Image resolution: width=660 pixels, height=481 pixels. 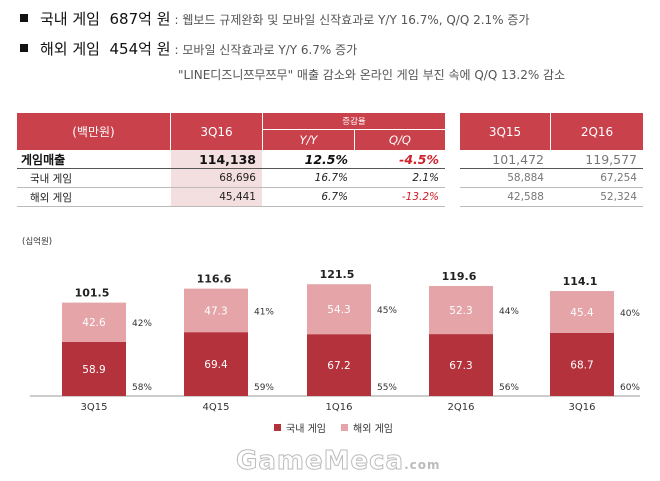 What do you see at coordinates (509, 312) in the screenshot?
I see `share-label-overseas: 44%` at bounding box center [509, 312].